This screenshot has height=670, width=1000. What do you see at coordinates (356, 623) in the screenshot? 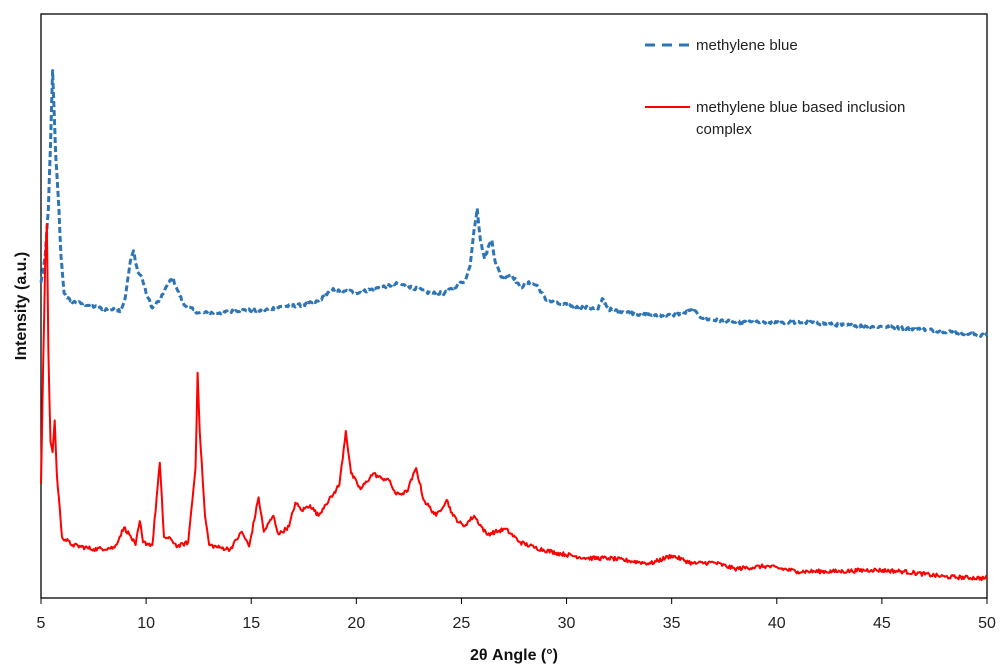
I see `x-tick-label: 20` at bounding box center [356, 623].